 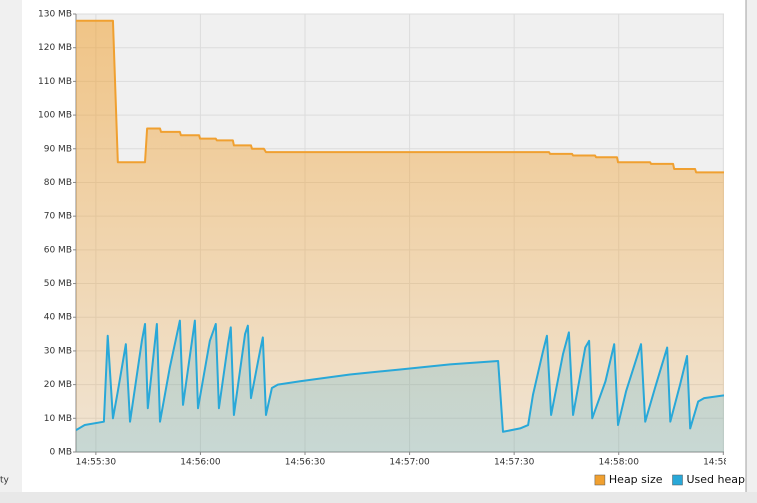 What do you see at coordinates (305, 463) in the screenshot?
I see `x-tick-label: 14:56:30` at bounding box center [305, 463].